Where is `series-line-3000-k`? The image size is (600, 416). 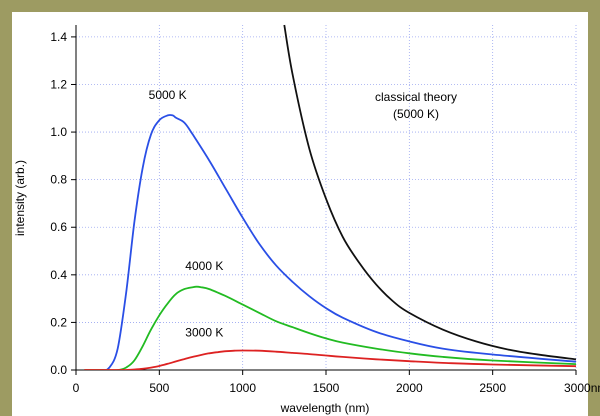 series-line-3000-k is located at coordinates (330, 359).